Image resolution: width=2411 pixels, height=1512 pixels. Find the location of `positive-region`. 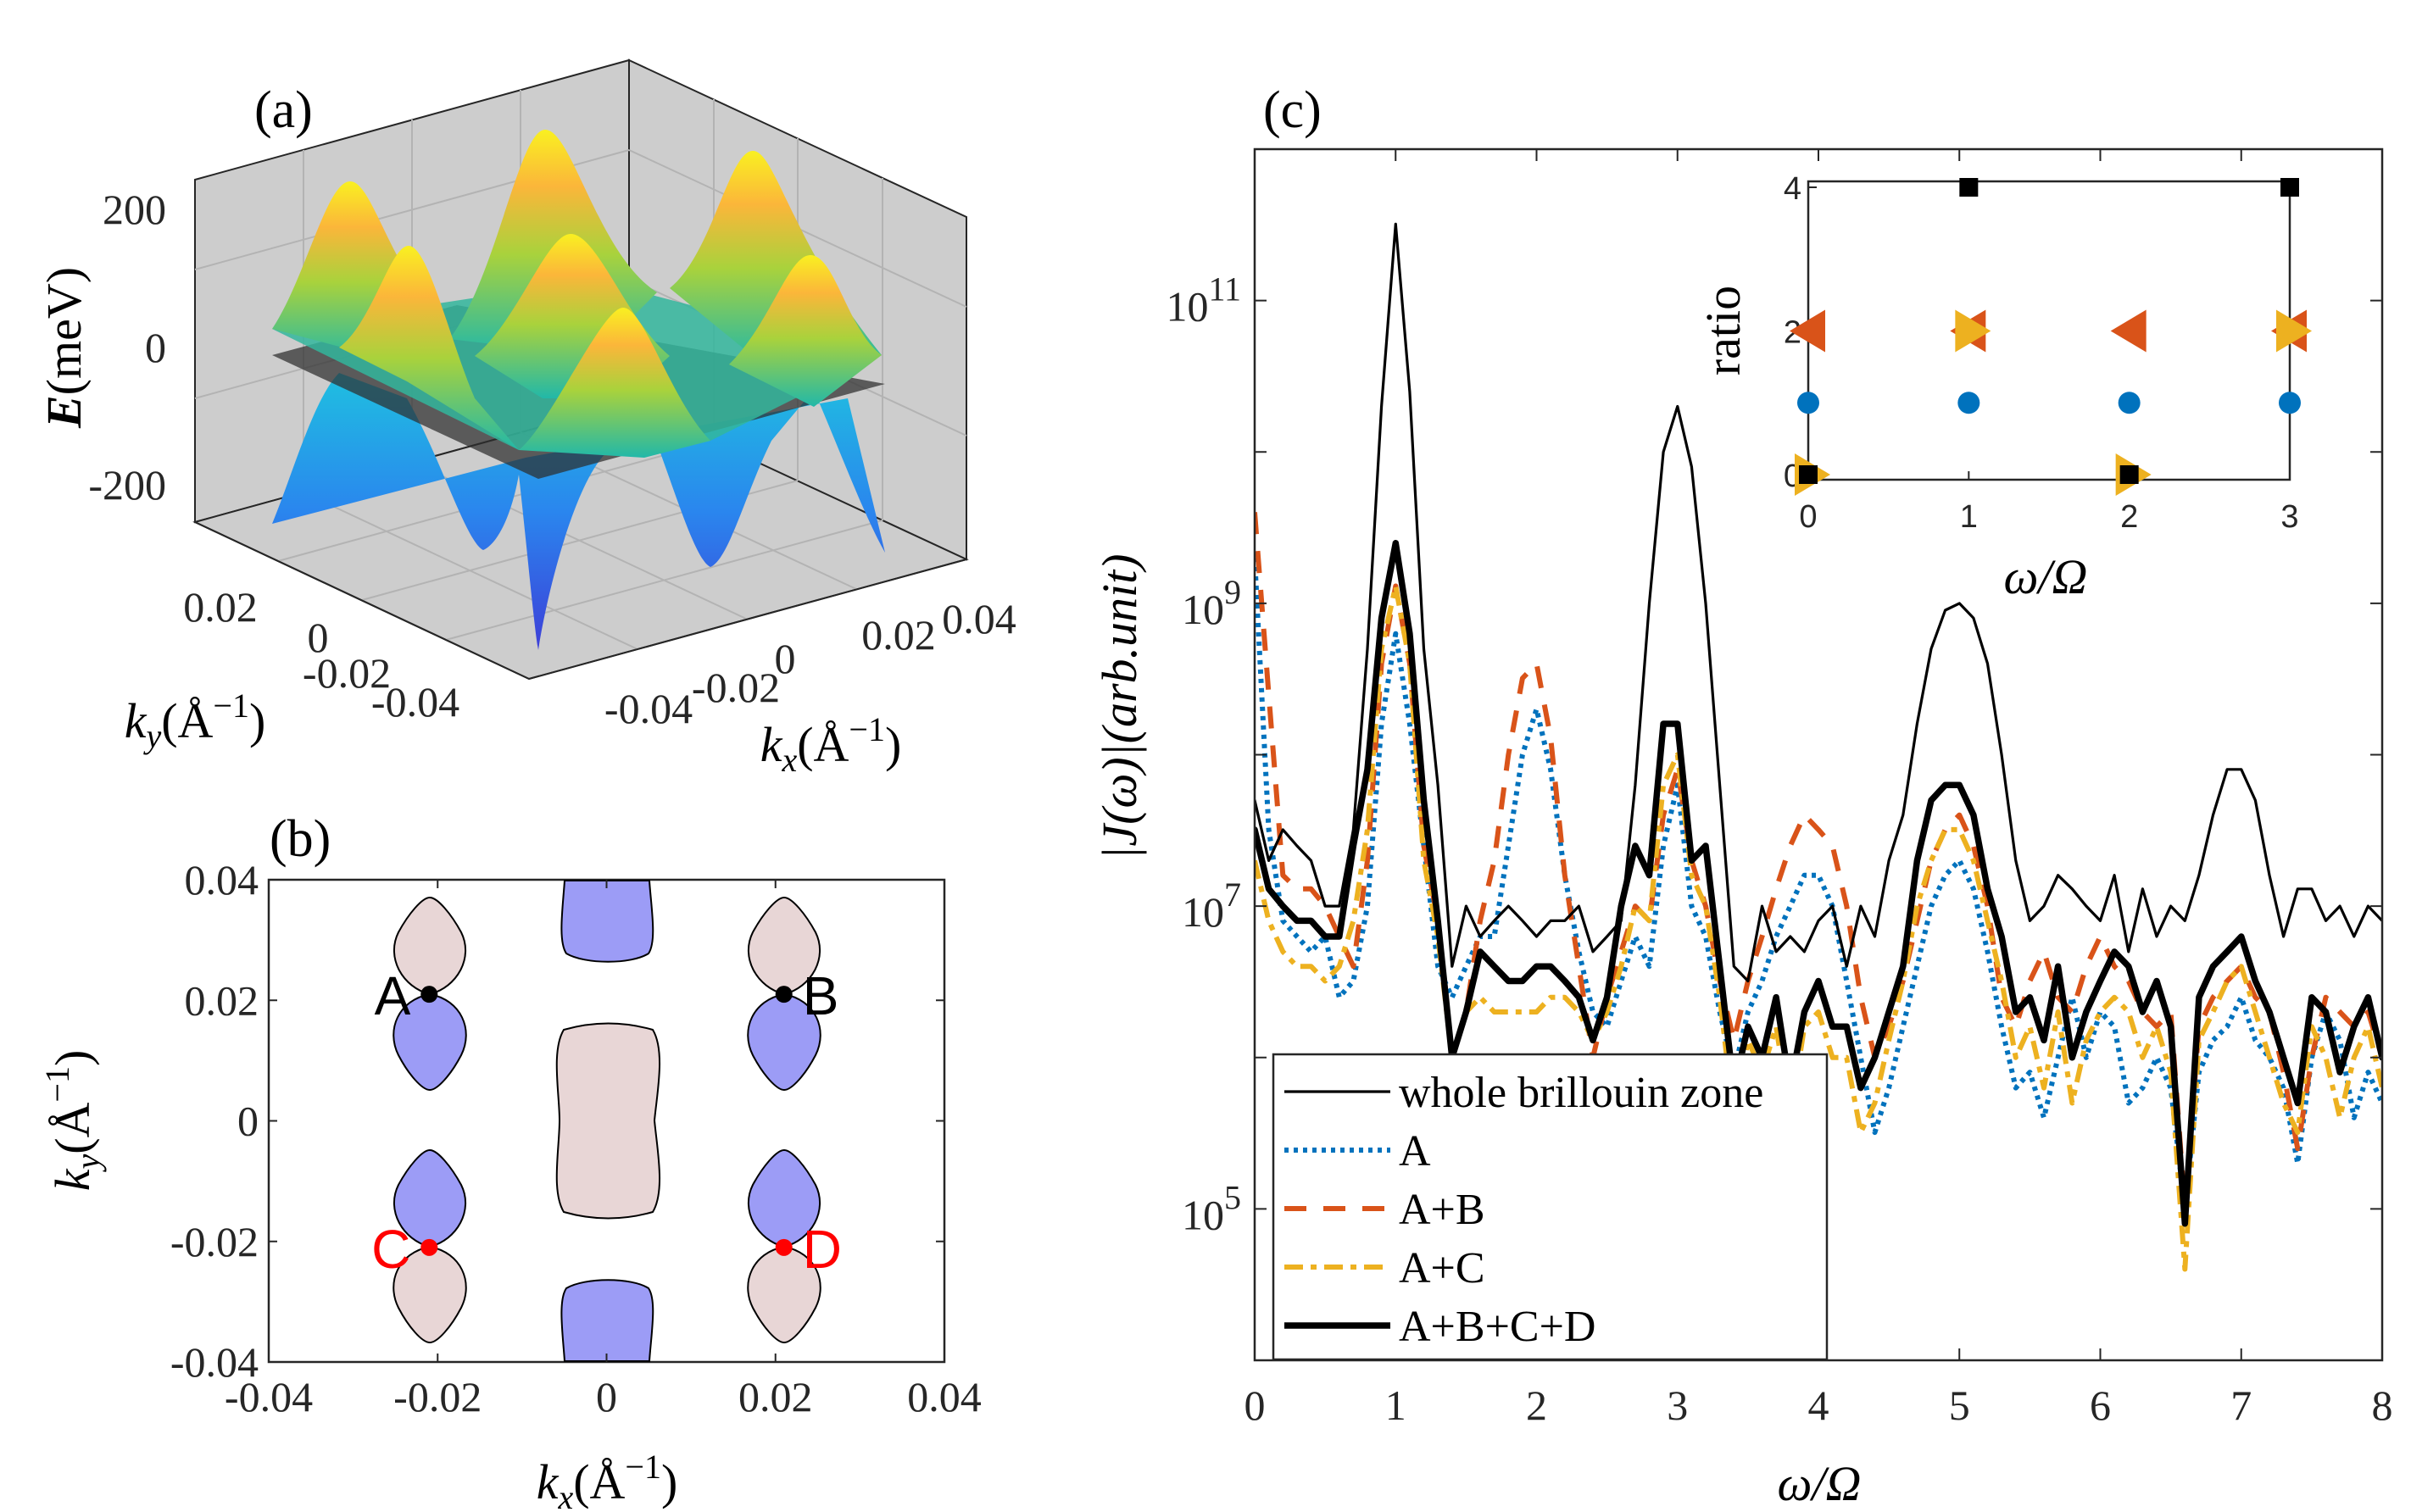

positive-region is located at coordinates (607, 1121).